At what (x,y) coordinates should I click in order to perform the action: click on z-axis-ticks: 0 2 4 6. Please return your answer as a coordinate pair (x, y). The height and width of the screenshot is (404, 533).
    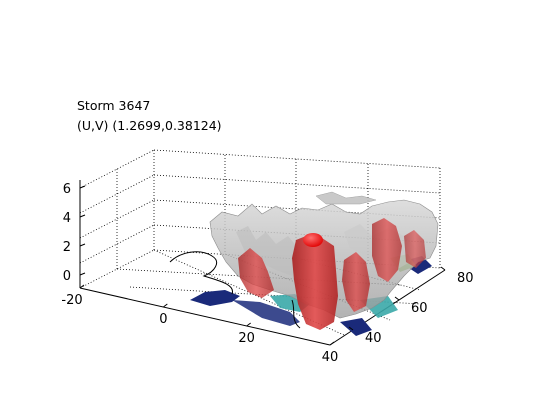
    Looking at the image, I should click on (74, 233).